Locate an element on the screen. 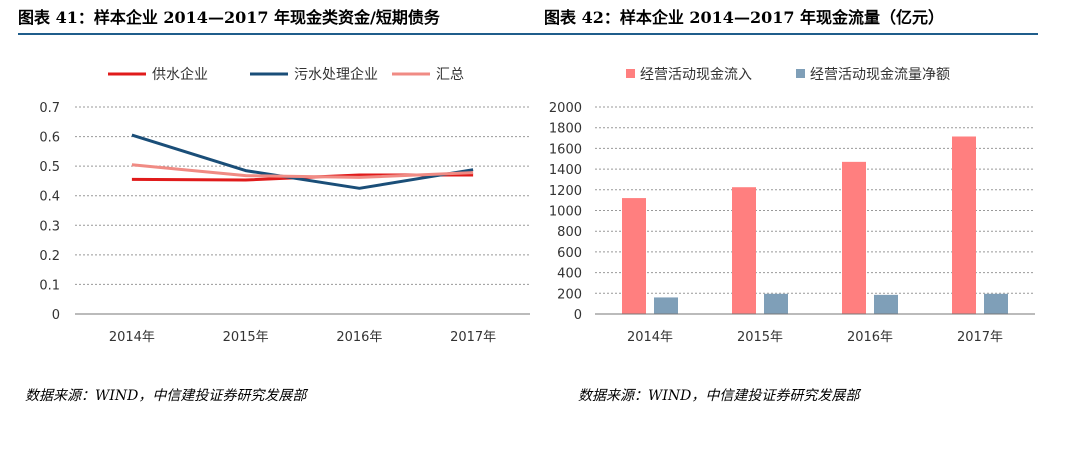  left-chart-source: 数据来源：WIND，中信建投证券研究发展部 is located at coordinates (166, 396).